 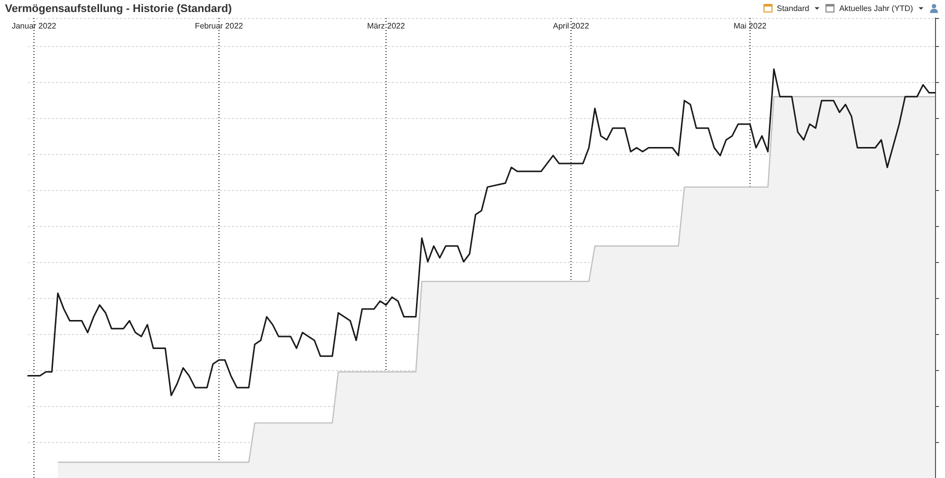 I want to click on x-tick-label: Januar 2022, so click(x=34, y=26).